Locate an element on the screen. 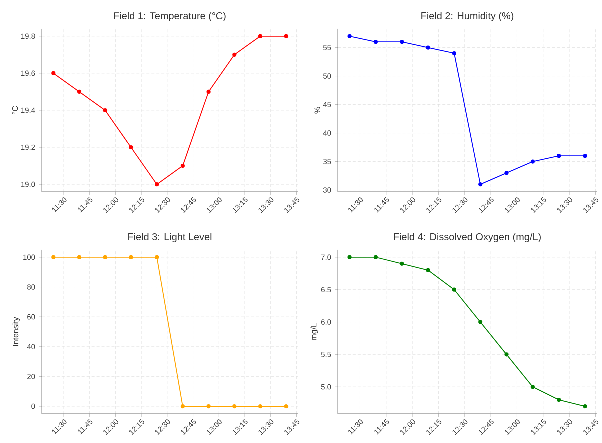  chart-title: Field 3: Light Level is located at coordinates (170, 237).